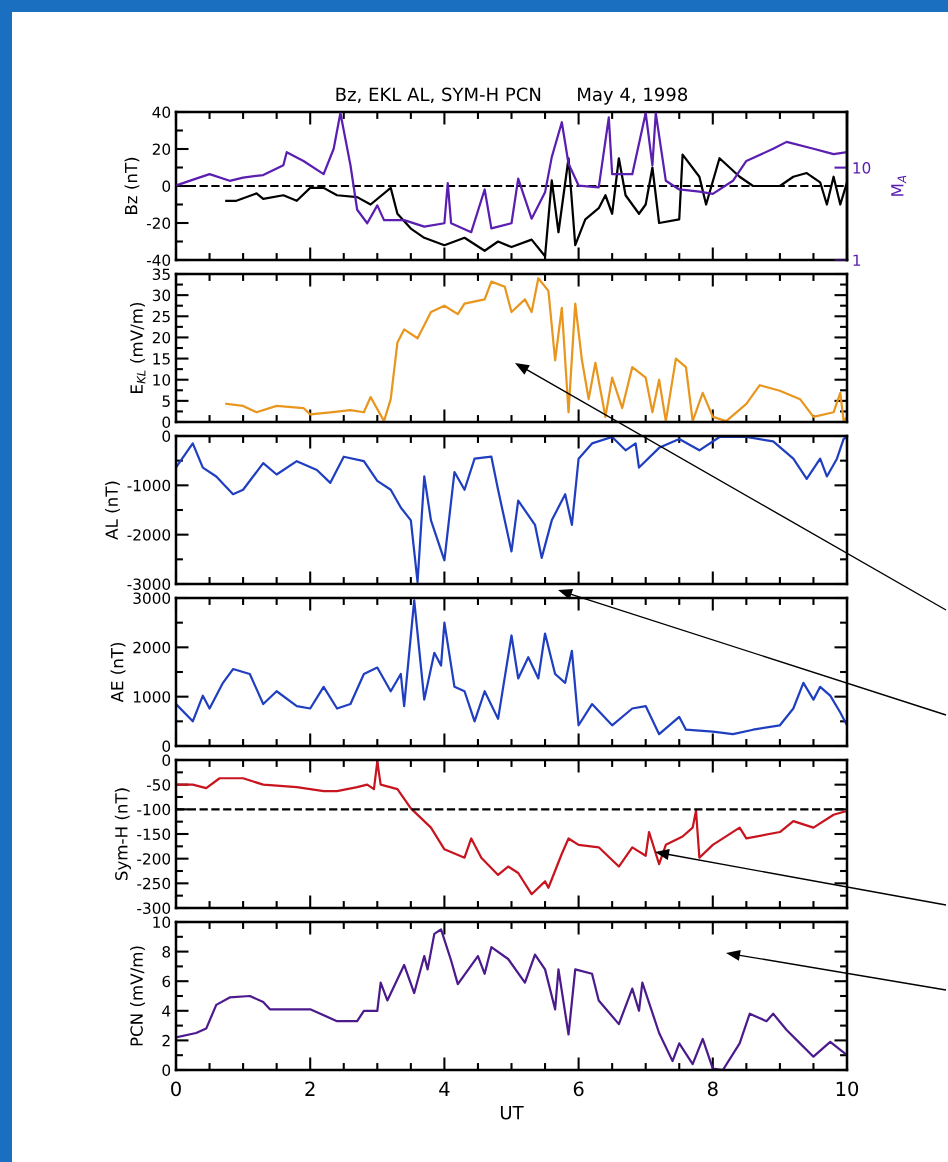 This screenshot has width=948, height=1162. Describe the element at coordinates (154, 883) in the screenshot. I see `y-tick-label: -250` at that location.